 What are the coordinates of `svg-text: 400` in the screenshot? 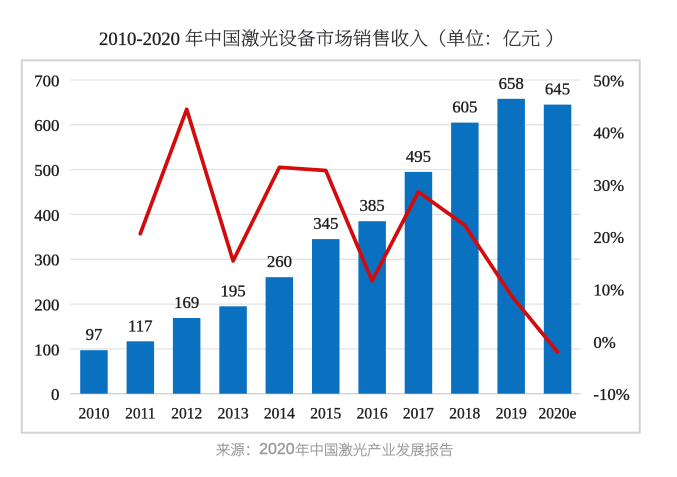 It's located at (46, 215).